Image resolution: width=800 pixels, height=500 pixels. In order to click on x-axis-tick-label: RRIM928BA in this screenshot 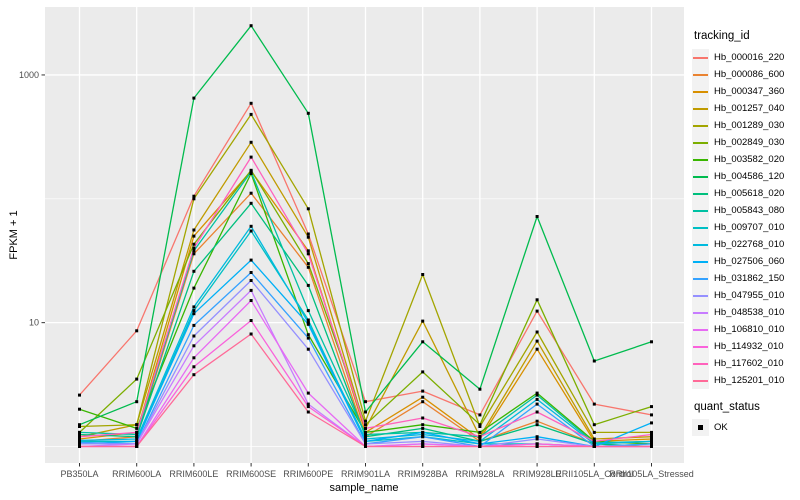, I will do `click(423, 474)`.